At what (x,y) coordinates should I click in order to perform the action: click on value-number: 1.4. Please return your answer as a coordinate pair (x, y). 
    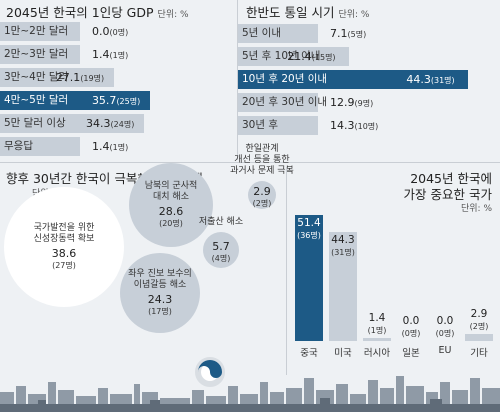
    Looking at the image, I should click on (101, 146).